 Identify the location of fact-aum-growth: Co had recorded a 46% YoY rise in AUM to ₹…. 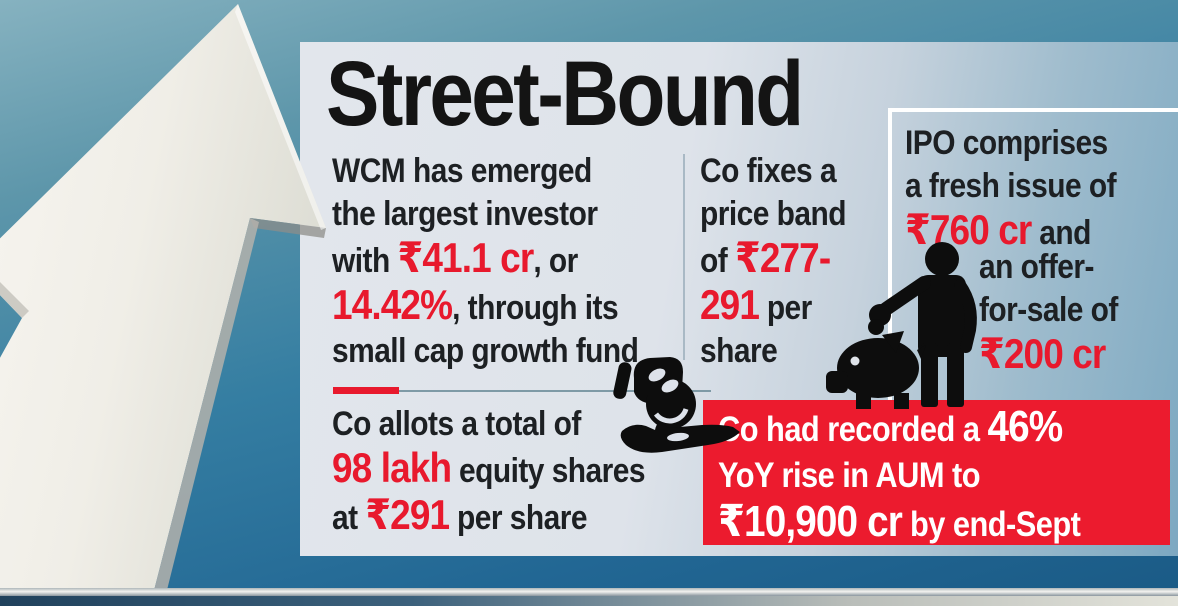
(899, 475).